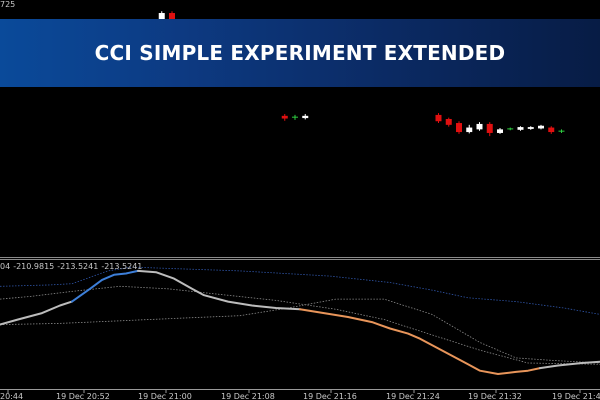  Describe the element at coordinates (495, 396) in the screenshot. I see `time-tick-label: 19 Dec 21:32` at that location.